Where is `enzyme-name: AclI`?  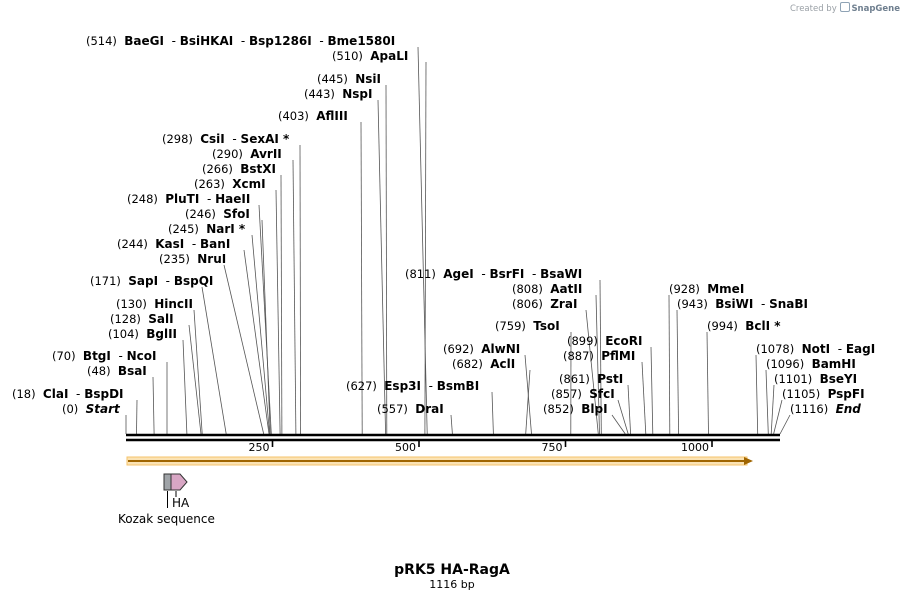
enzyme-name: AclI is located at coordinates (502, 364).